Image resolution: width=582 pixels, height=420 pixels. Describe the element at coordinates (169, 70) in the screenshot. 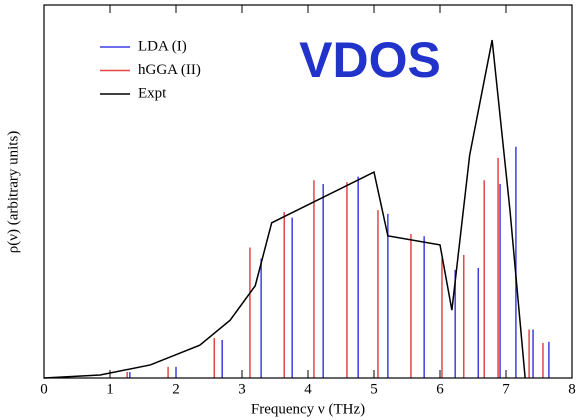

I see `legend-label: hGGA (II)` at that location.